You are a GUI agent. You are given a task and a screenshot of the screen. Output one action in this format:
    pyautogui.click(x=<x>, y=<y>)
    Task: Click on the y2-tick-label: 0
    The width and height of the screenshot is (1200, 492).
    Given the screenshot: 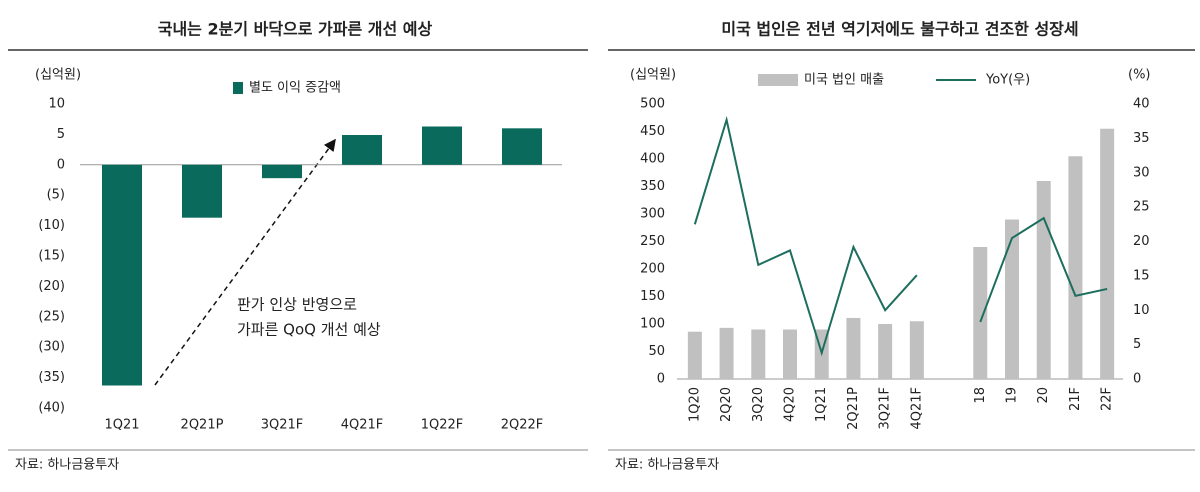 What is the action you would take?
    pyautogui.click(x=1137, y=379)
    